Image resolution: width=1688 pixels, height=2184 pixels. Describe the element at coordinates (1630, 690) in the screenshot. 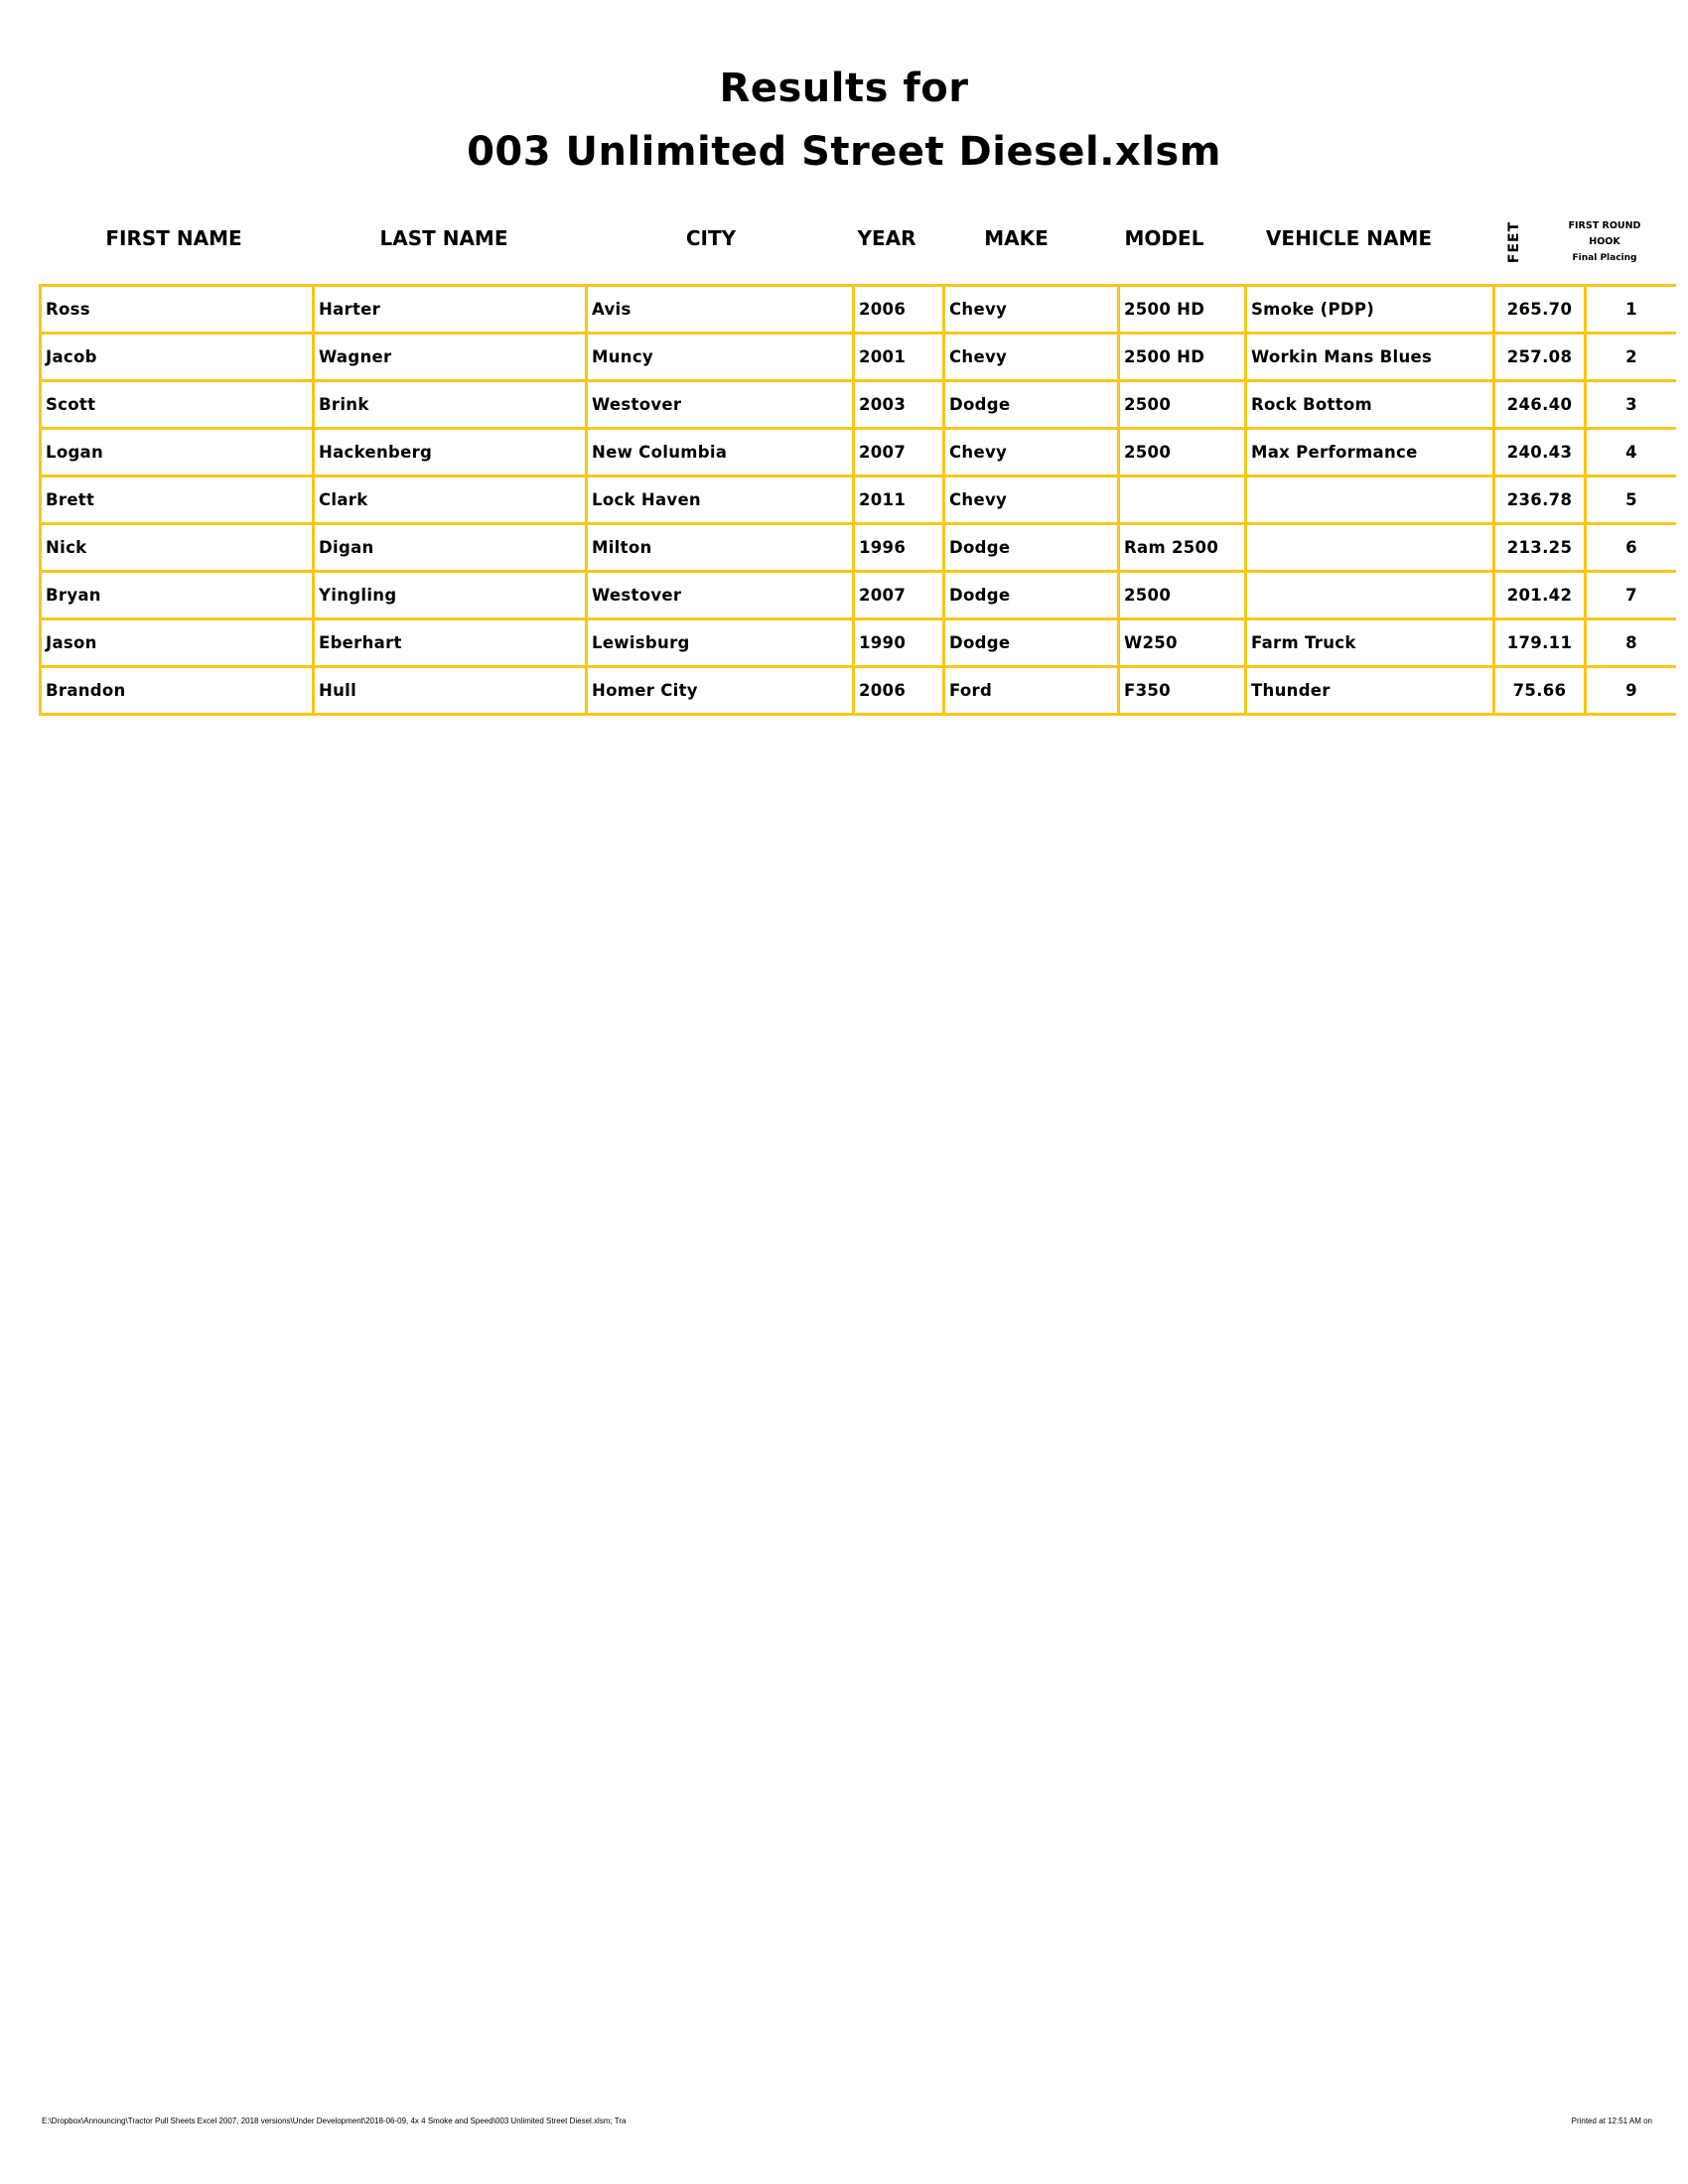

I see `cell-placing: 9` at that location.